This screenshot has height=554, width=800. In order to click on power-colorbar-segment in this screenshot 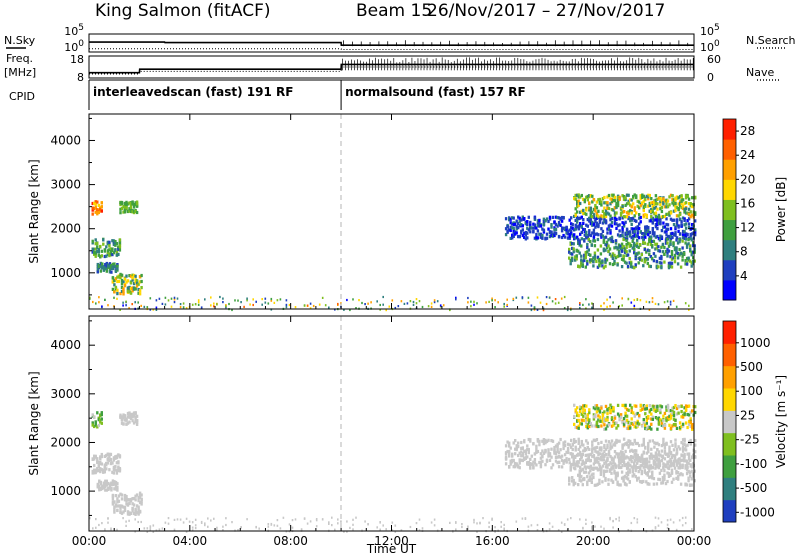, I will do `click(729, 189)`.